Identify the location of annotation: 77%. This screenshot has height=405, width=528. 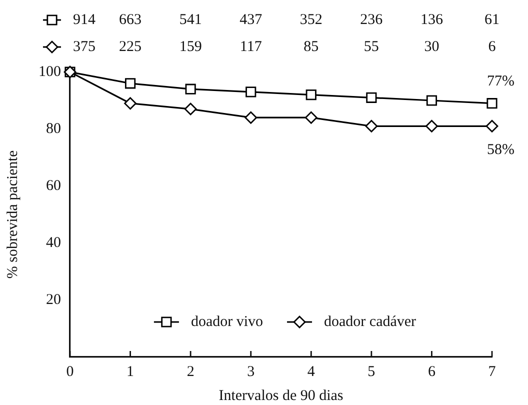
(500, 81).